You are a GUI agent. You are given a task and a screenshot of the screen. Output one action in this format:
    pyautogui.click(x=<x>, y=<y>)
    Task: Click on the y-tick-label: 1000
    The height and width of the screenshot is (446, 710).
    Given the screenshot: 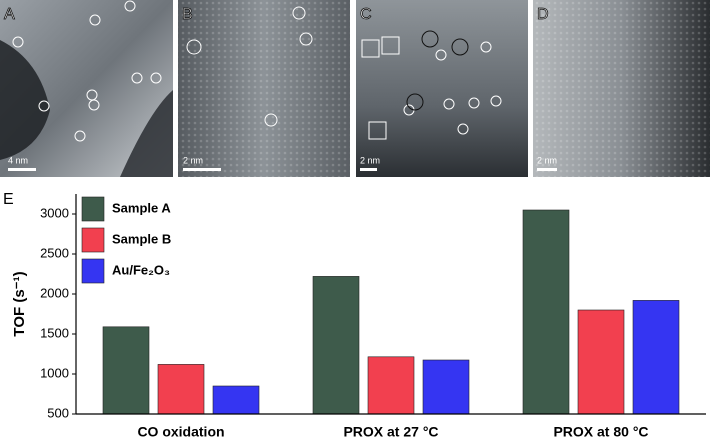 What is the action you would take?
    pyautogui.click(x=54, y=372)
    